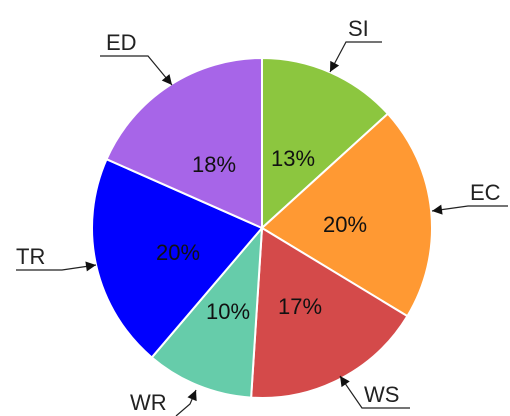  I want to click on slice-value-label-ec: 20%, so click(345, 224).